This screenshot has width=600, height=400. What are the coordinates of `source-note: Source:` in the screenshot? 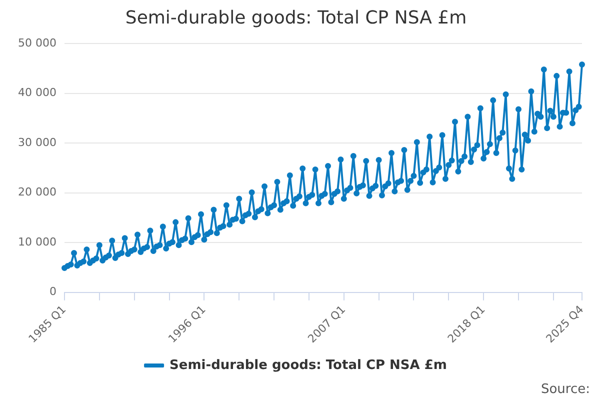 It's located at (565, 389).